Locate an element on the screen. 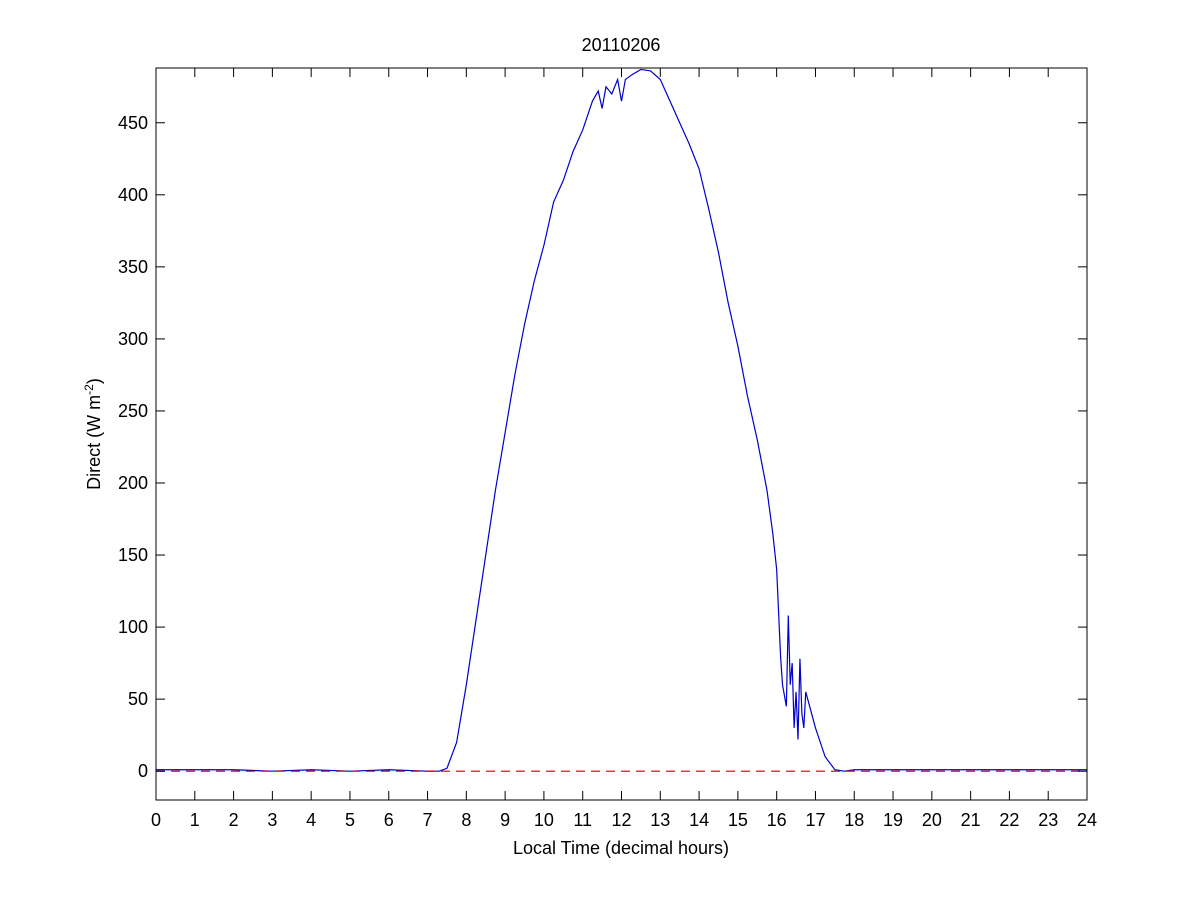 This screenshot has height=905, width=1201. x-tick-label: 3 is located at coordinates (272, 820).